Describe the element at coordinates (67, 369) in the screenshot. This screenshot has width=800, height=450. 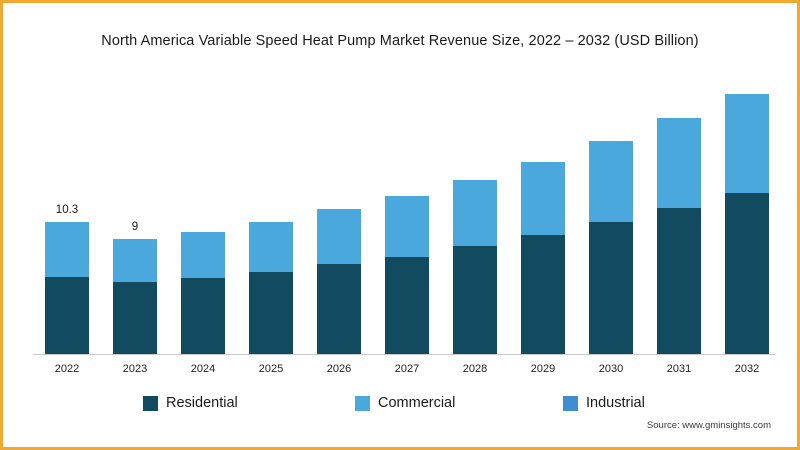
I see `x-tick-2022: 2022` at that location.